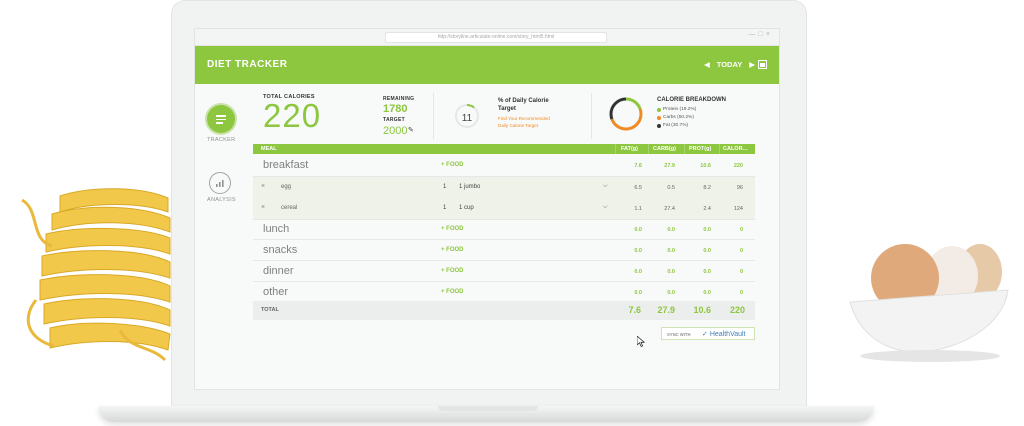  Describe the element at coordinates (664, 149) in the screenshot. I see `col-carb: CARB(g)` at that location.